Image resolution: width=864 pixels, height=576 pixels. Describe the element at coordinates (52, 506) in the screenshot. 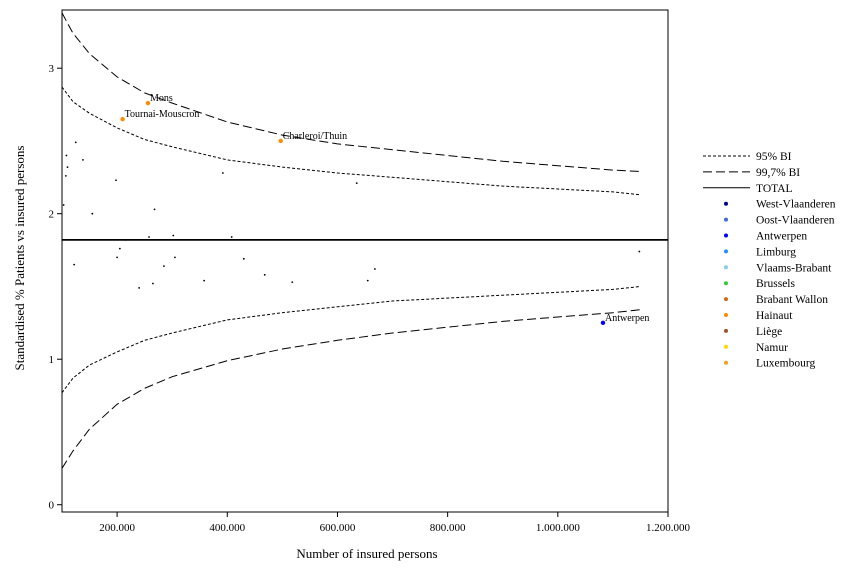

I see `y-tick-label: 0` at that location.